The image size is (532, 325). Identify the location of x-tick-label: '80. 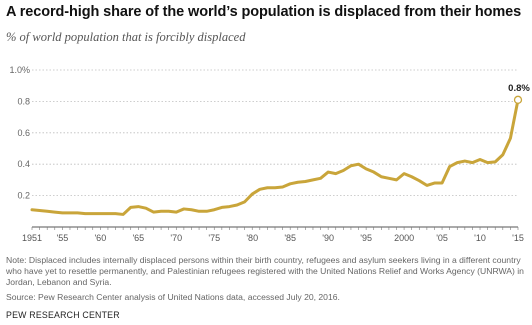
(252, 238).